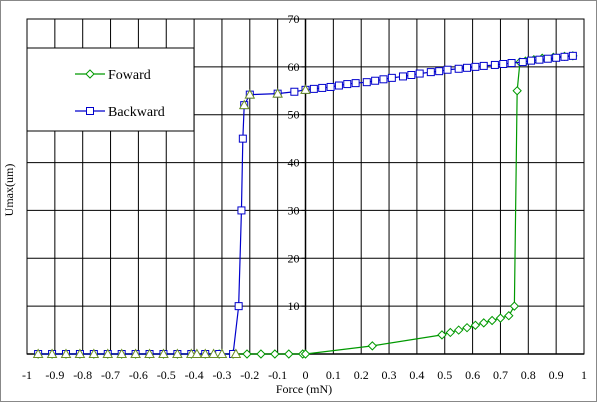  Describe the element at coordinates (294, 19) in the screenshot. I see `y-tick-label: 70` at that location.